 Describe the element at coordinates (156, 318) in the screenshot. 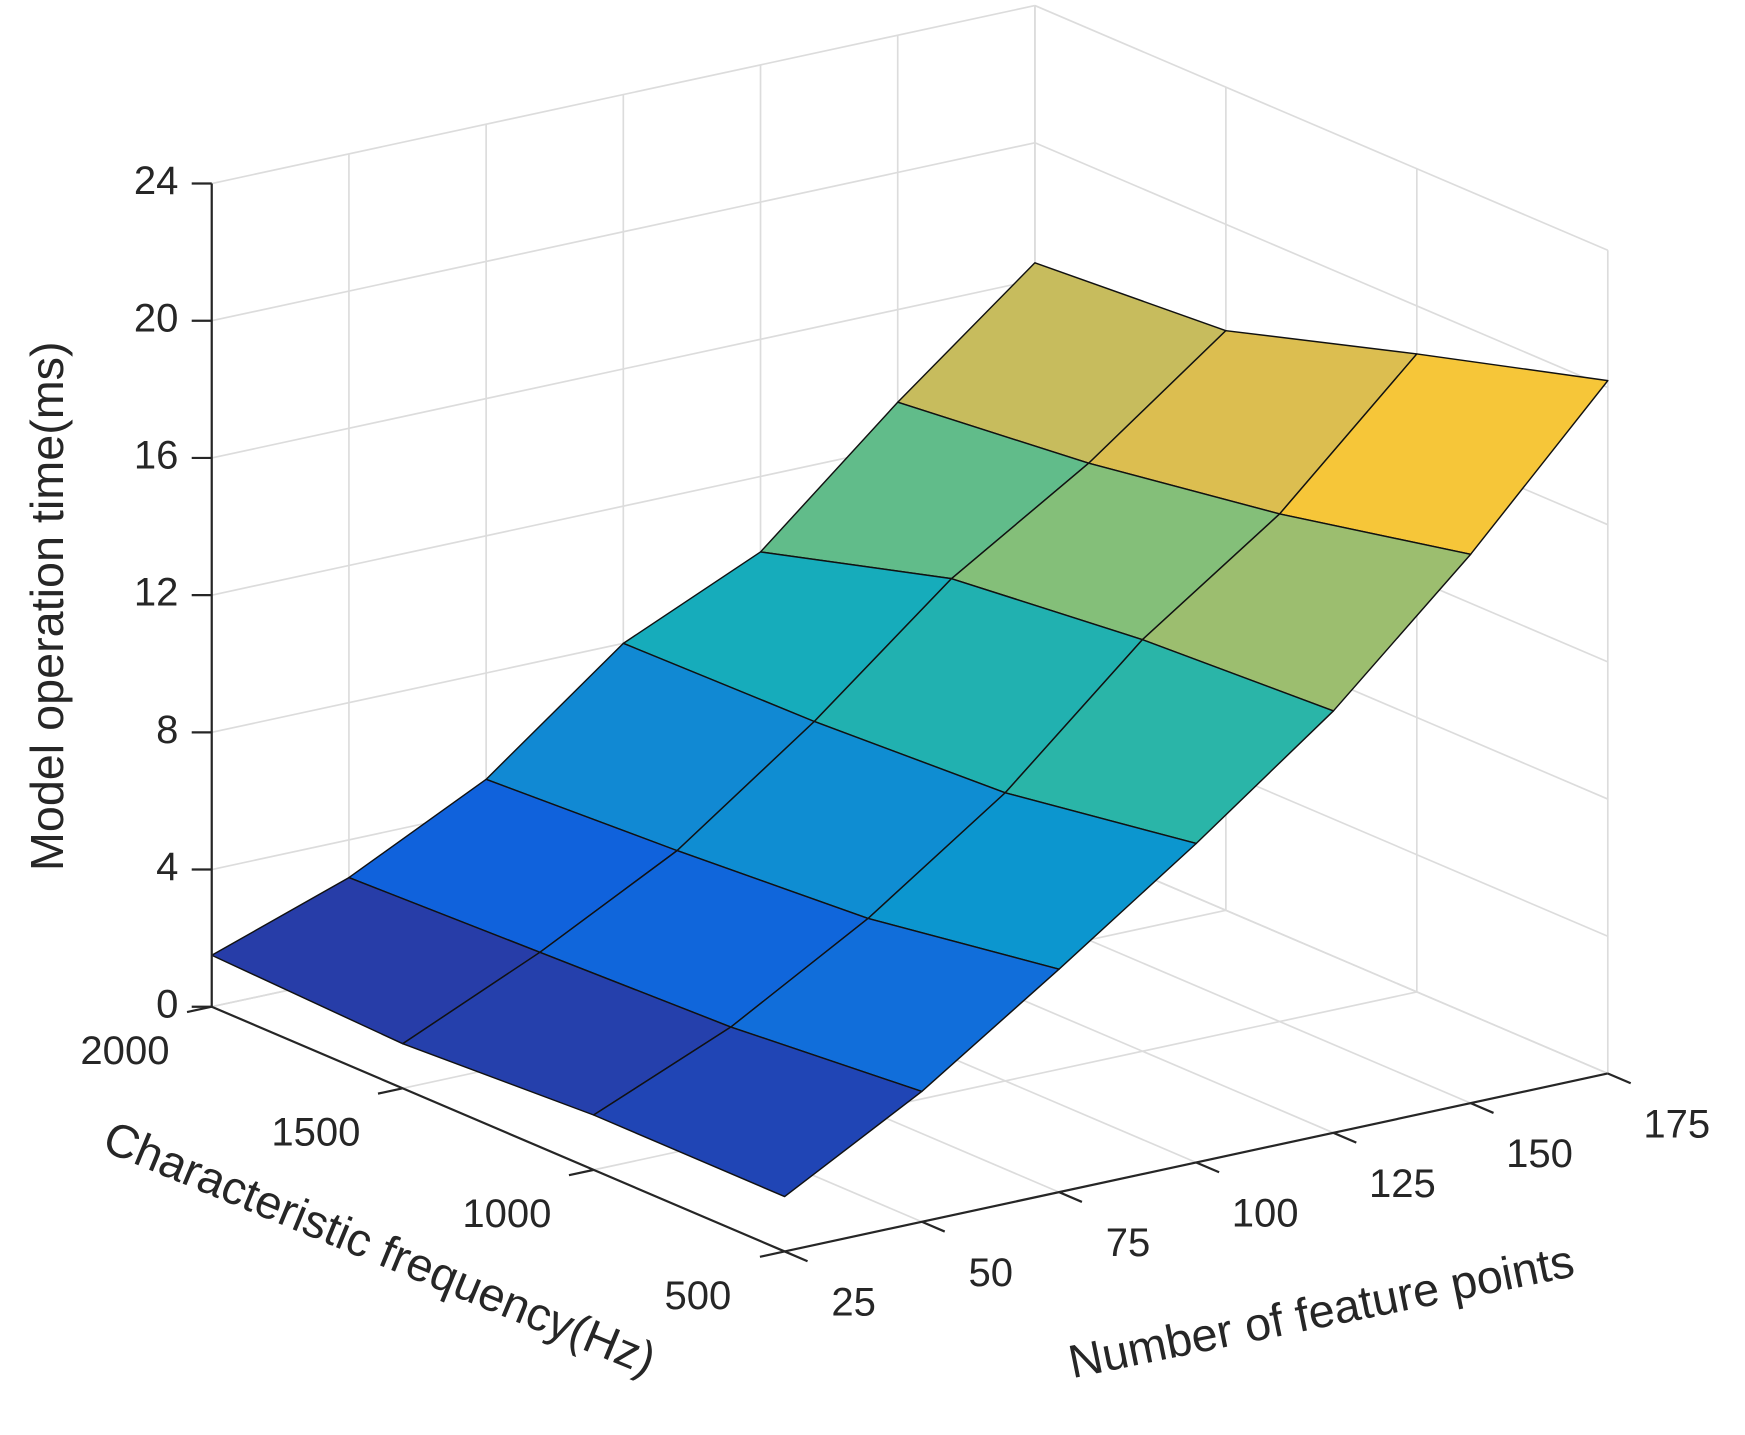

I see `z-tick-label: 20` at that location.